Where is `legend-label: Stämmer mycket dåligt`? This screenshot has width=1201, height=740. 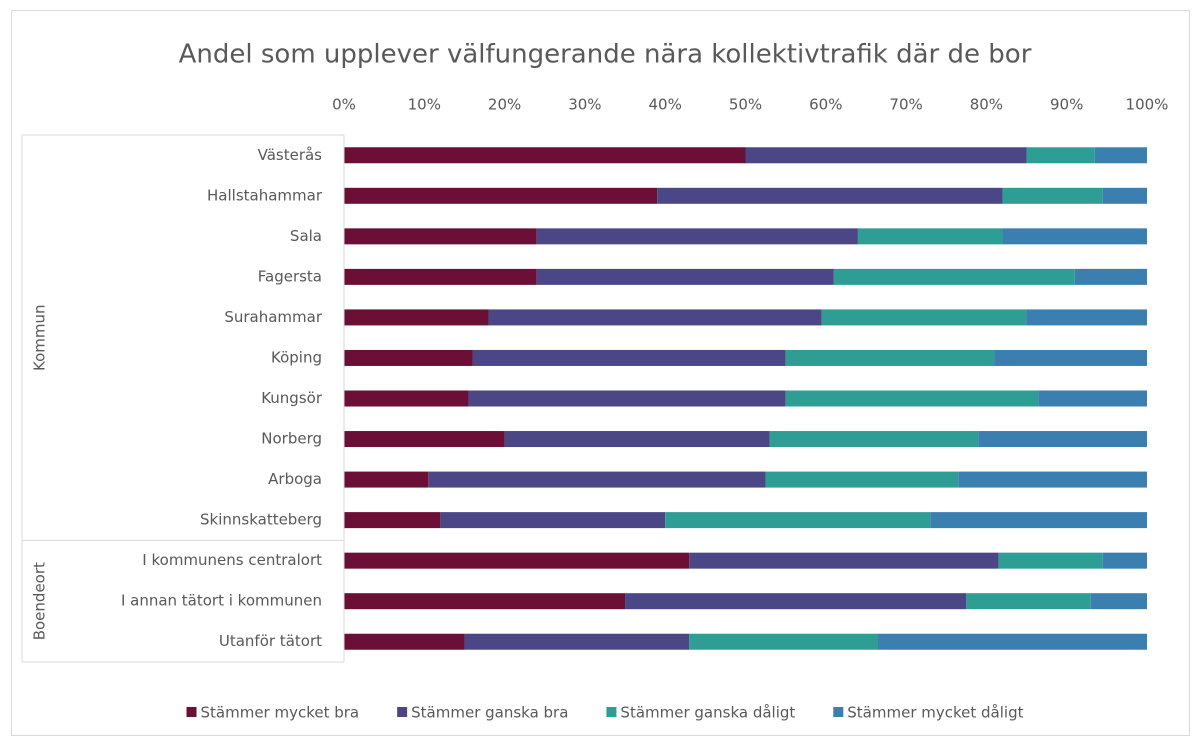
legend-label: Stämmer mycket dåligt is located at coordinates (935, 713).